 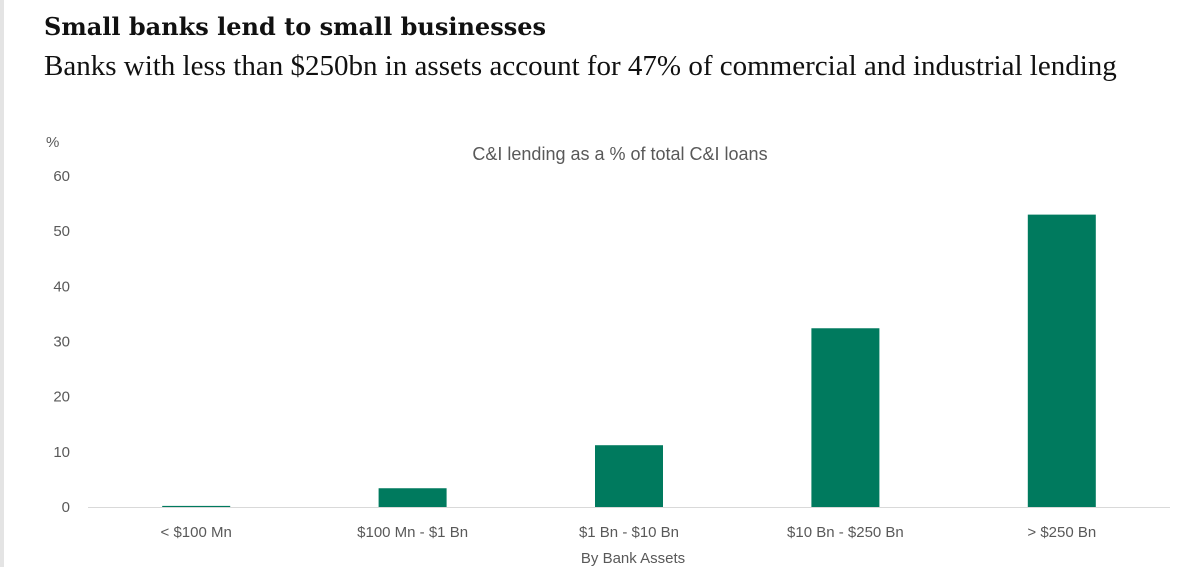 I want to click on left-border, so click(x=2, y=283).